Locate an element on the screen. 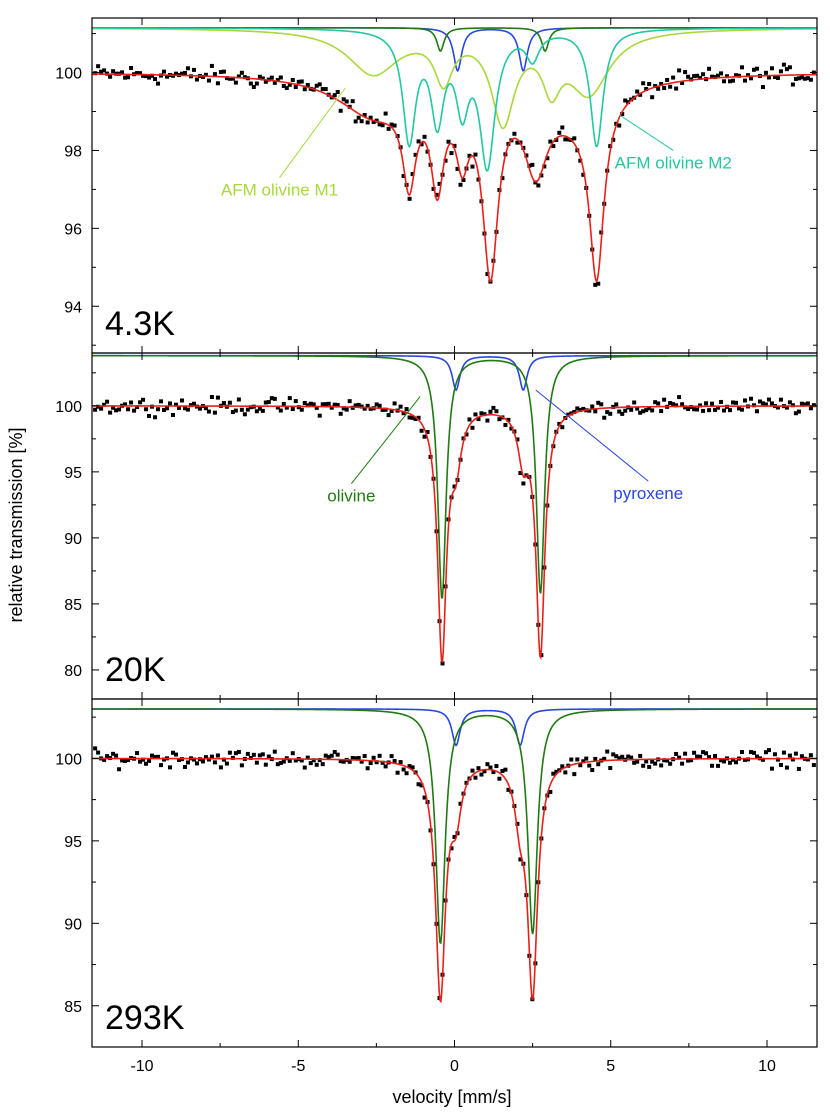 This screenshot has height=1113, width=830. temperature-label: 4.3K is located at coordinates (140, 324).